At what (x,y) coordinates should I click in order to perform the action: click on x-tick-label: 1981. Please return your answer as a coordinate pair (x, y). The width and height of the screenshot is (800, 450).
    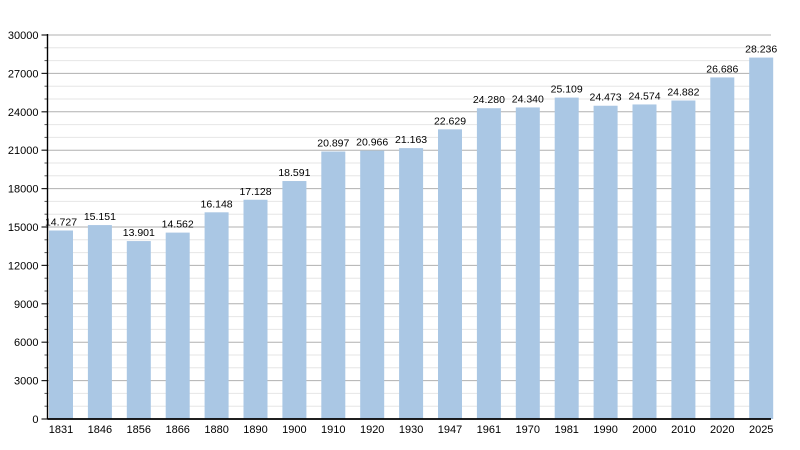
    Looking at the image, I should click on (566, 430).